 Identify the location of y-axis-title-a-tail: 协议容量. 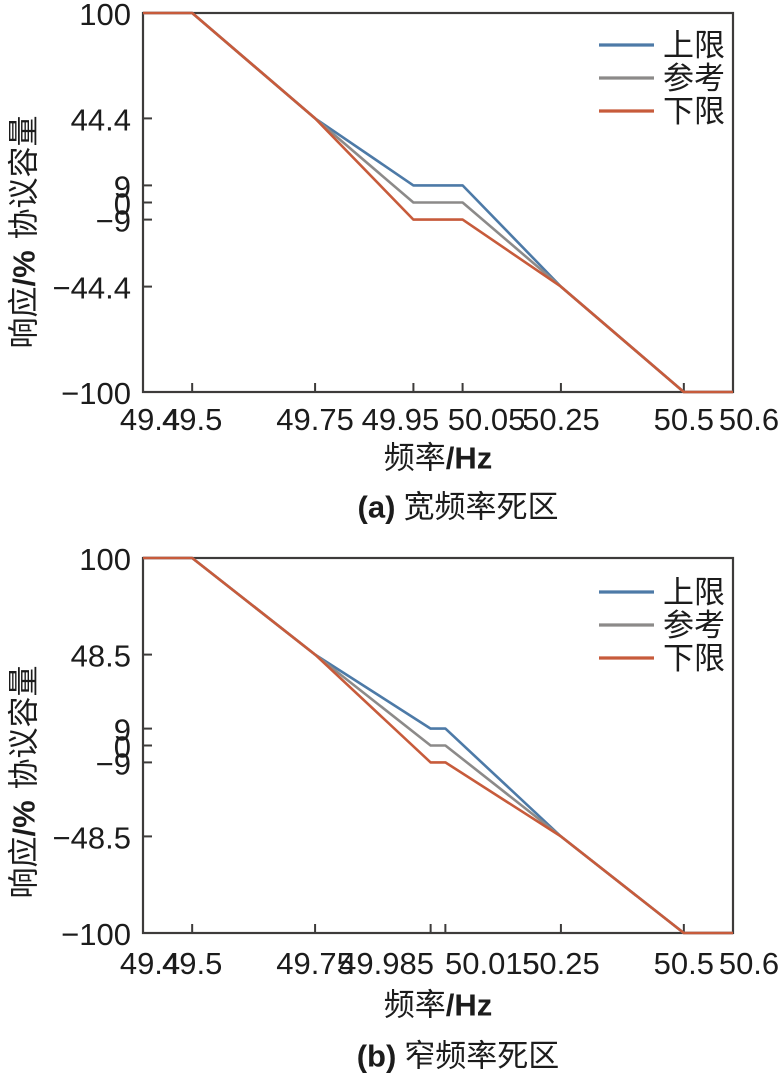
(24, 177).